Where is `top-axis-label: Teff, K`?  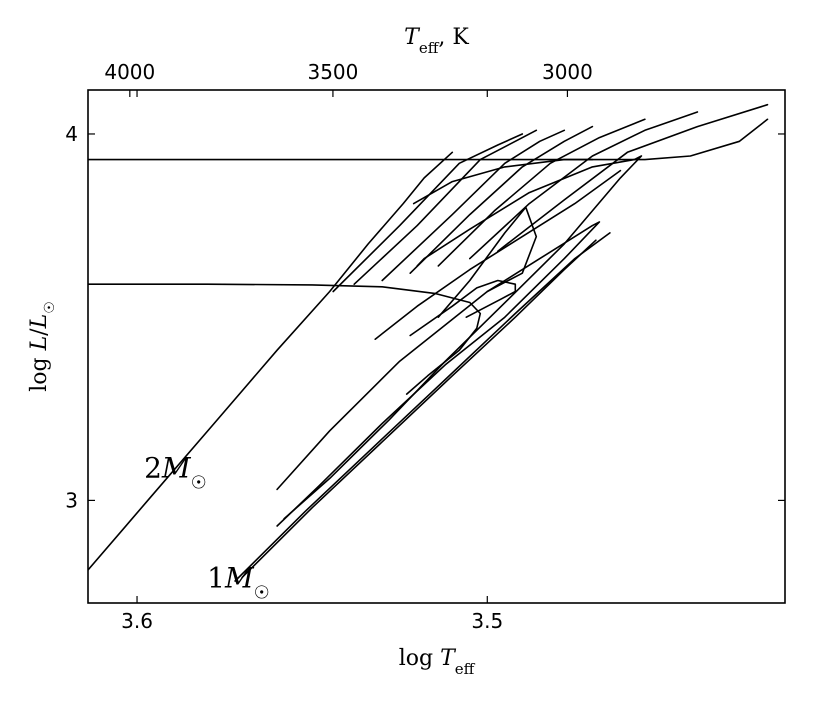 top-axis-label: Teff, K is located at coordinates (436, 41).